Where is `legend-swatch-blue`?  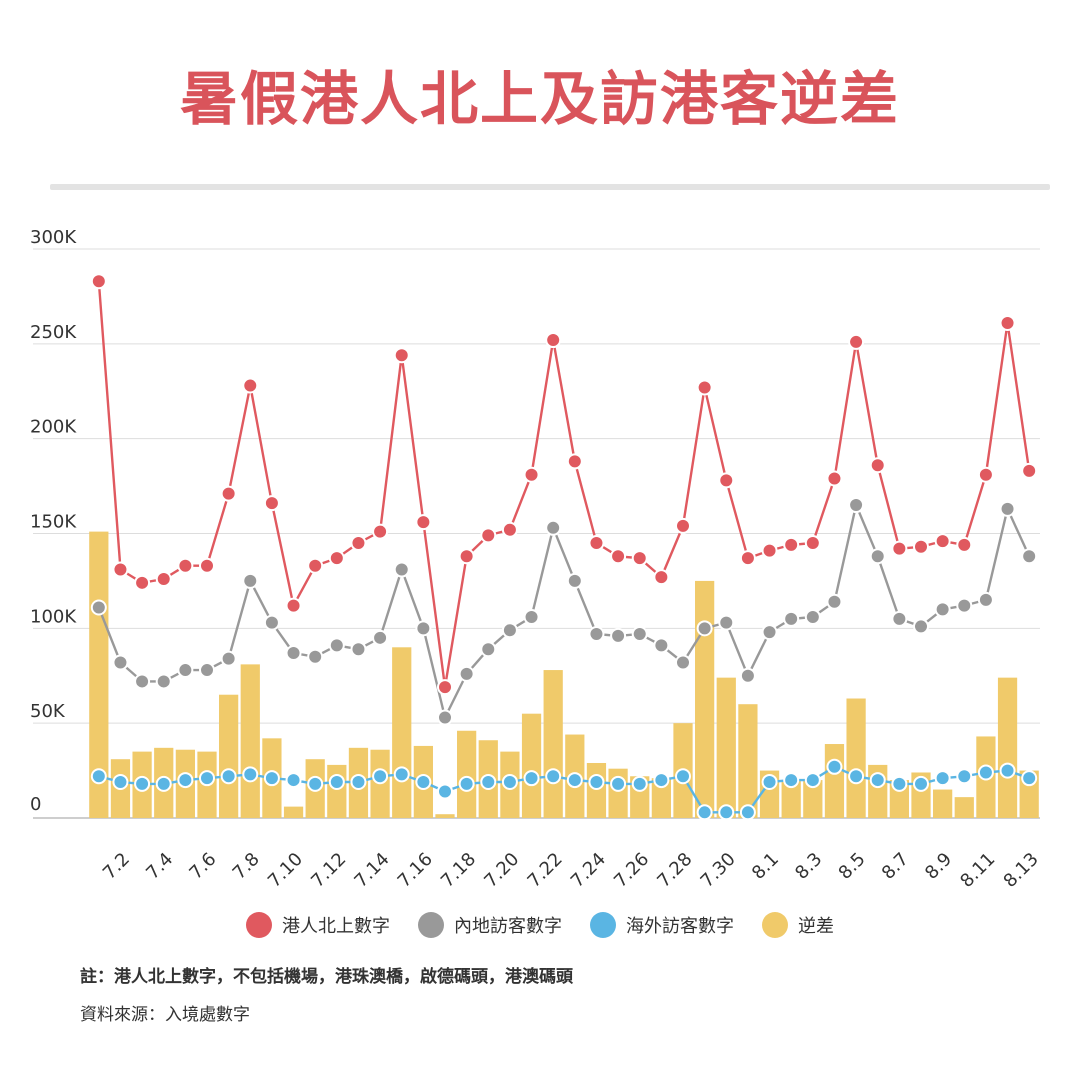 legend-swatch-blue is located at coordinates (603, 925).